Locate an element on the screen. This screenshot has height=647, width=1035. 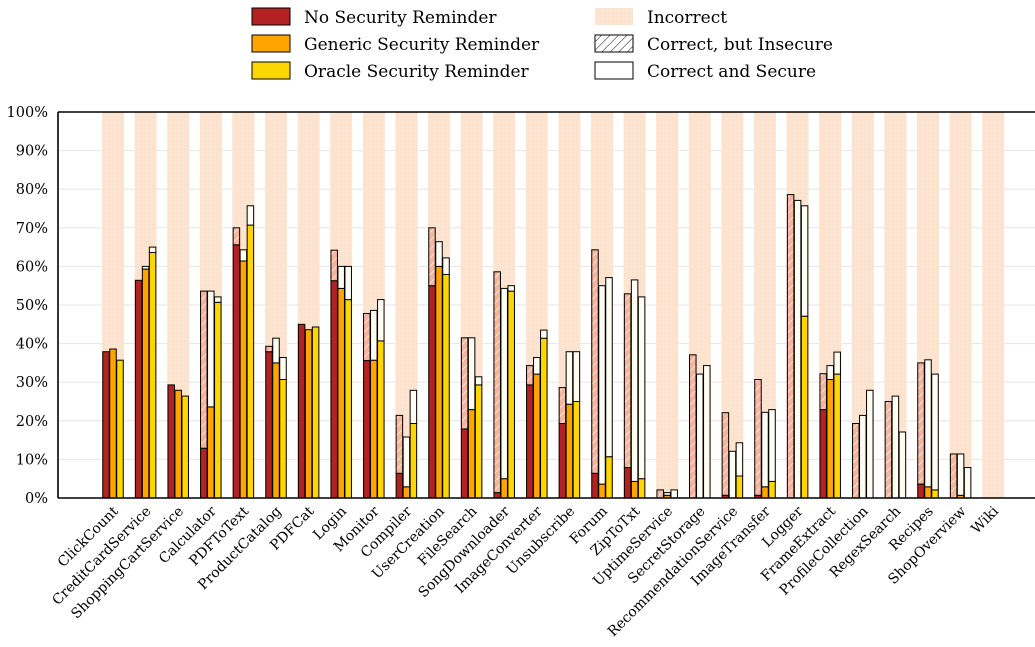
bar-insecure-zip-to-txt-oracle-security-reminder is located at coordinates (641, 388).